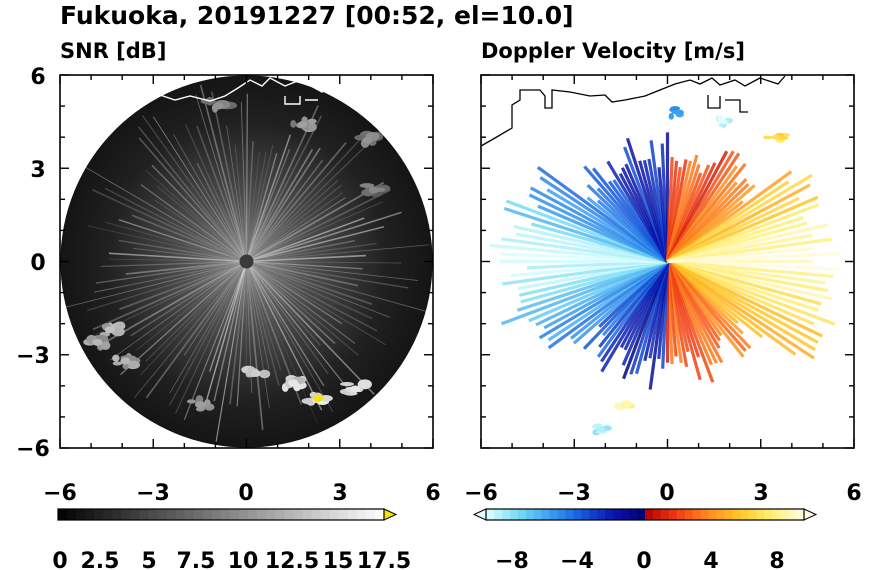 This screenshot has width=870, height=570. I want to click on doppler-colorbar-extend-min, so click(479, 514).